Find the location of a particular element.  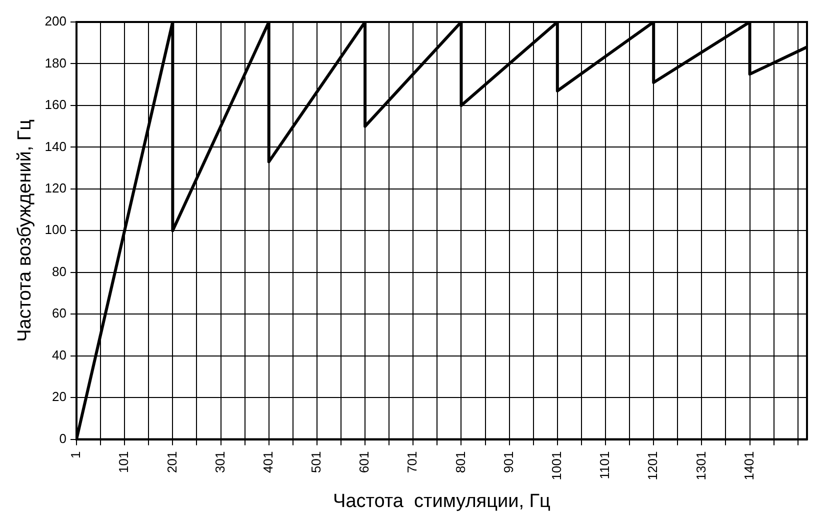

x-tick-label: 1101 is located at coordinates (604, 465).